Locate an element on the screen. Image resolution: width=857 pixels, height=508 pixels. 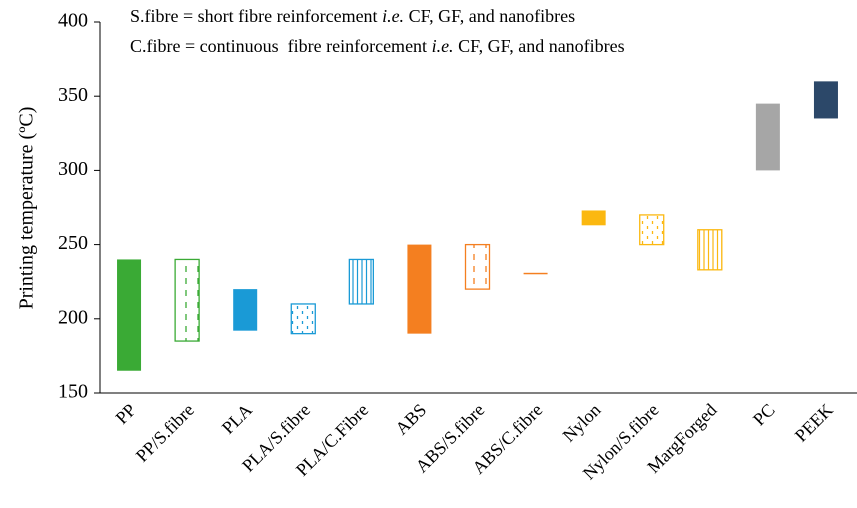
y-tick-label: 250 is located at coordinates (73, 243).